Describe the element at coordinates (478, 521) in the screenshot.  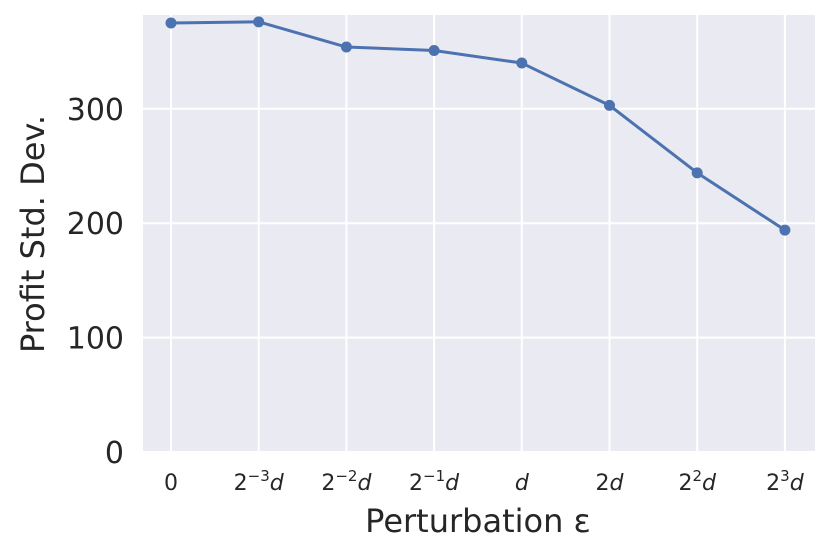
I see `x-axis-label: Perturbation ε` at that location.